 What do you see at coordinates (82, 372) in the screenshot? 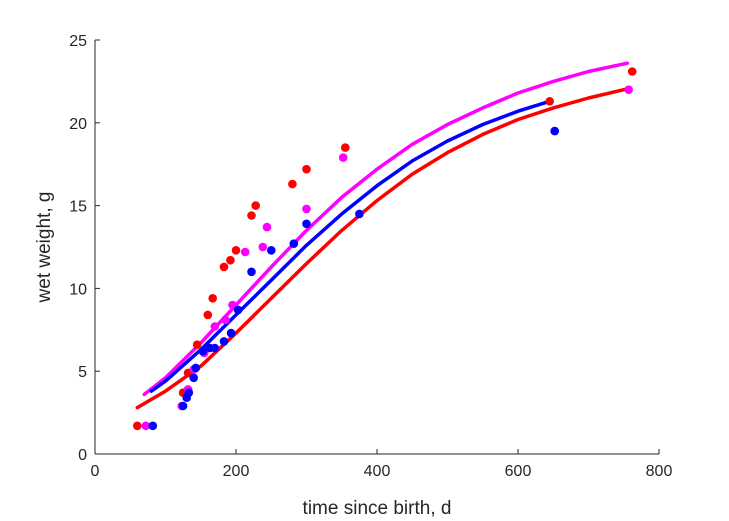
I see `y-tick-label: 5` at bounding box center [82, 372].